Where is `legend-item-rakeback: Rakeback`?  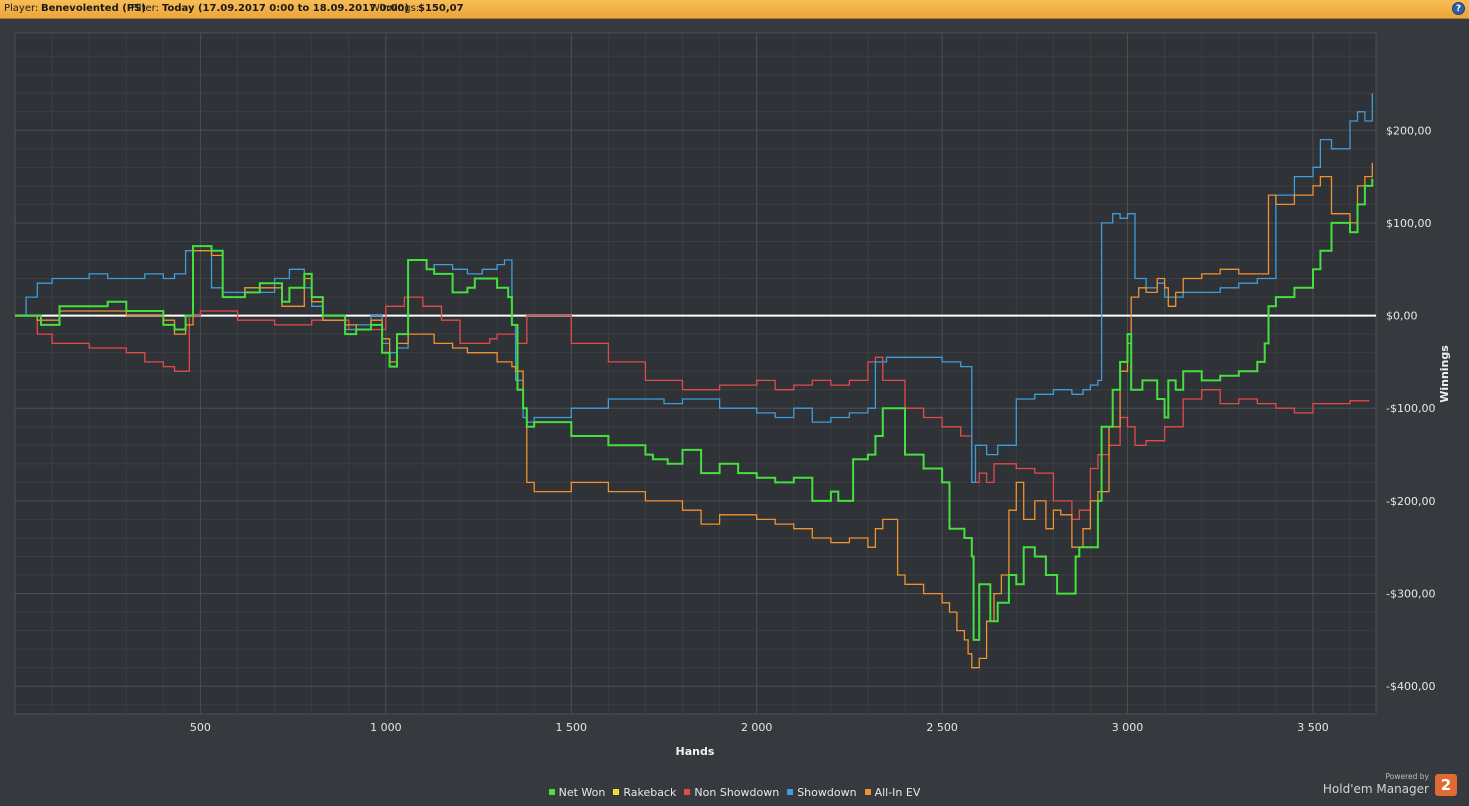 legend-item-rakeback: Rakeback is located at coordinates (644, 792).